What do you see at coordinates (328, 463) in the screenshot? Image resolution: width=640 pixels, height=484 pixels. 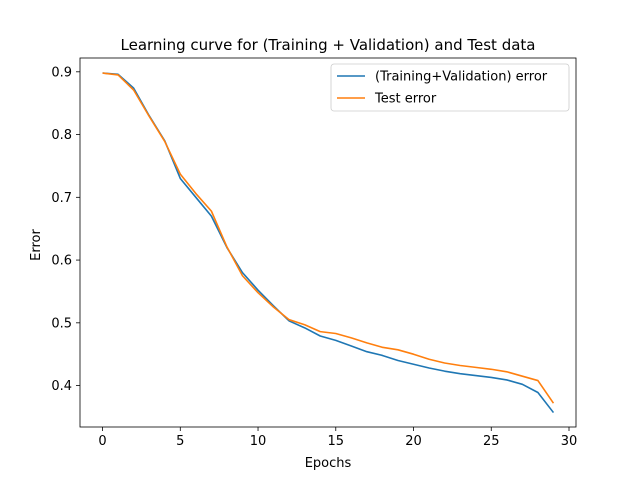 I see `x-axis-label: Epochs` at bounding box center [328, 463].